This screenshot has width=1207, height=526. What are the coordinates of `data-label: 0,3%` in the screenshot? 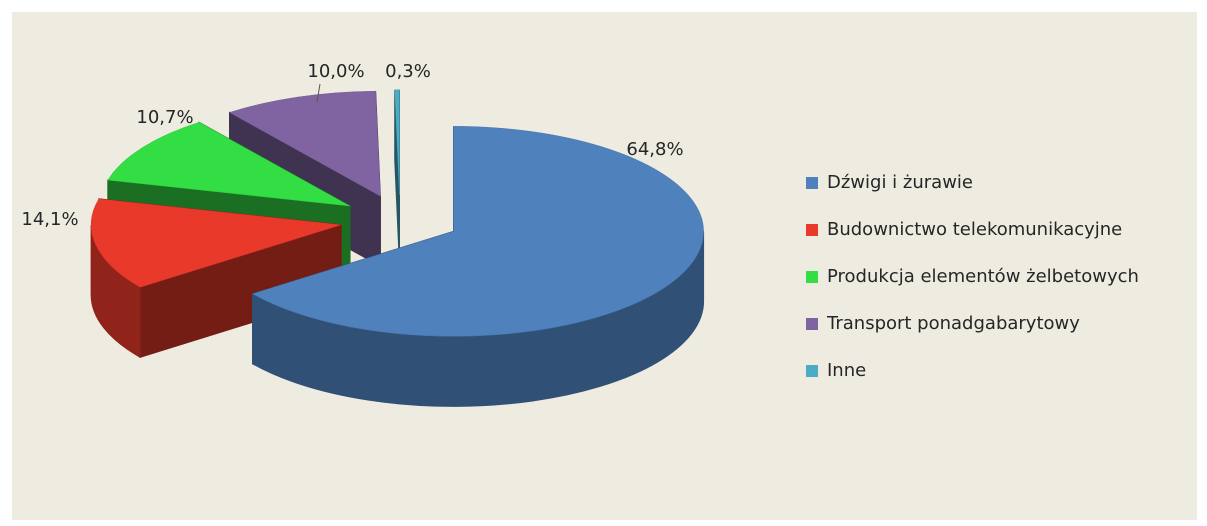 It's located at (408, 71).